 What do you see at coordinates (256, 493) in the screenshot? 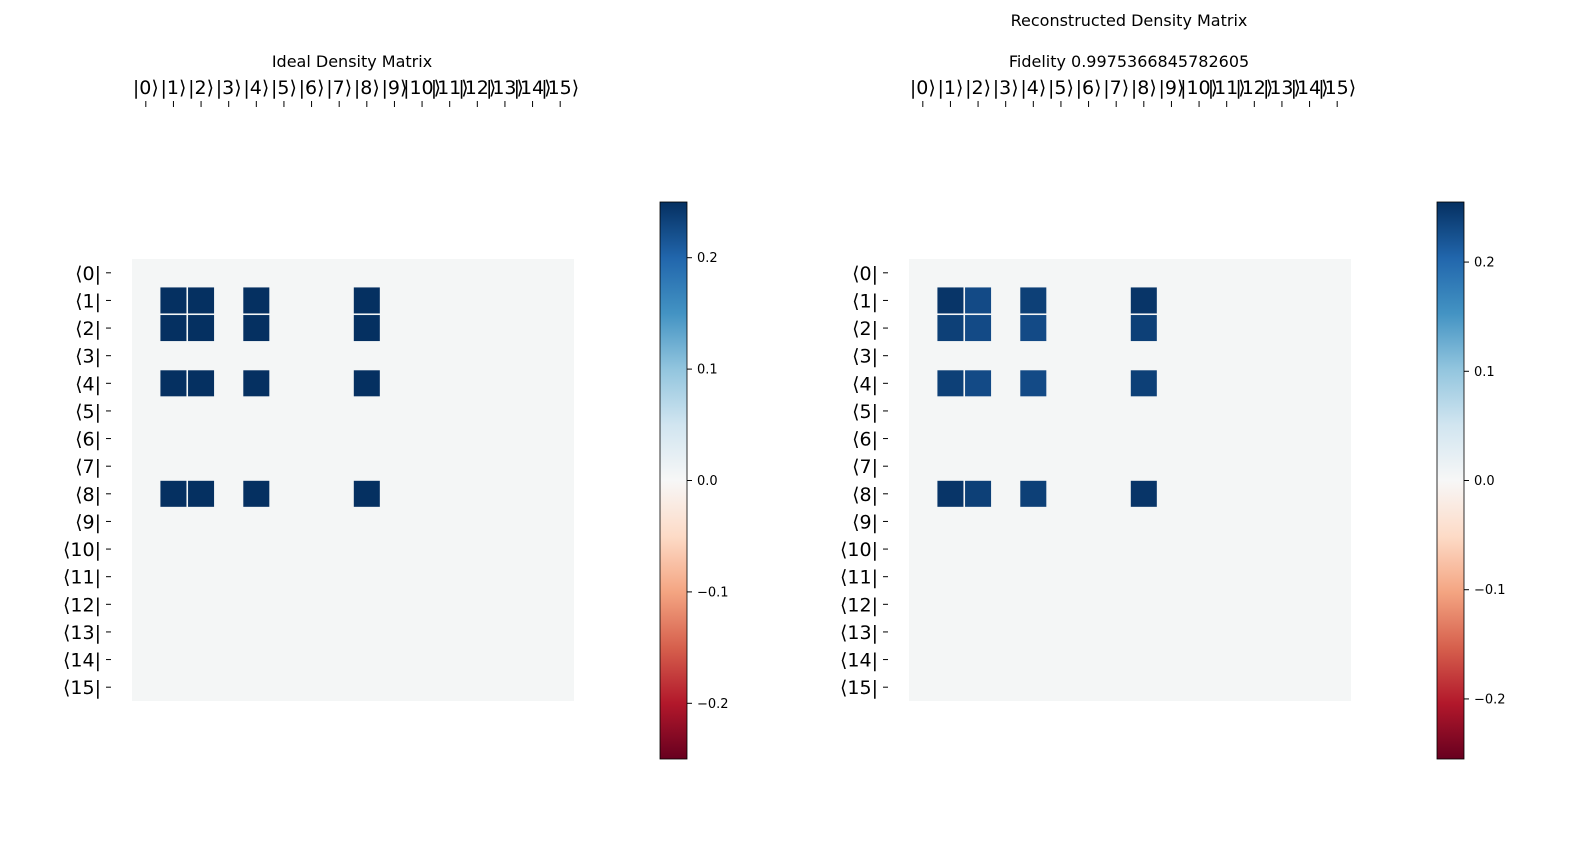
I see `ideal-cell-r8-c4` at bounding box center [256, 493].